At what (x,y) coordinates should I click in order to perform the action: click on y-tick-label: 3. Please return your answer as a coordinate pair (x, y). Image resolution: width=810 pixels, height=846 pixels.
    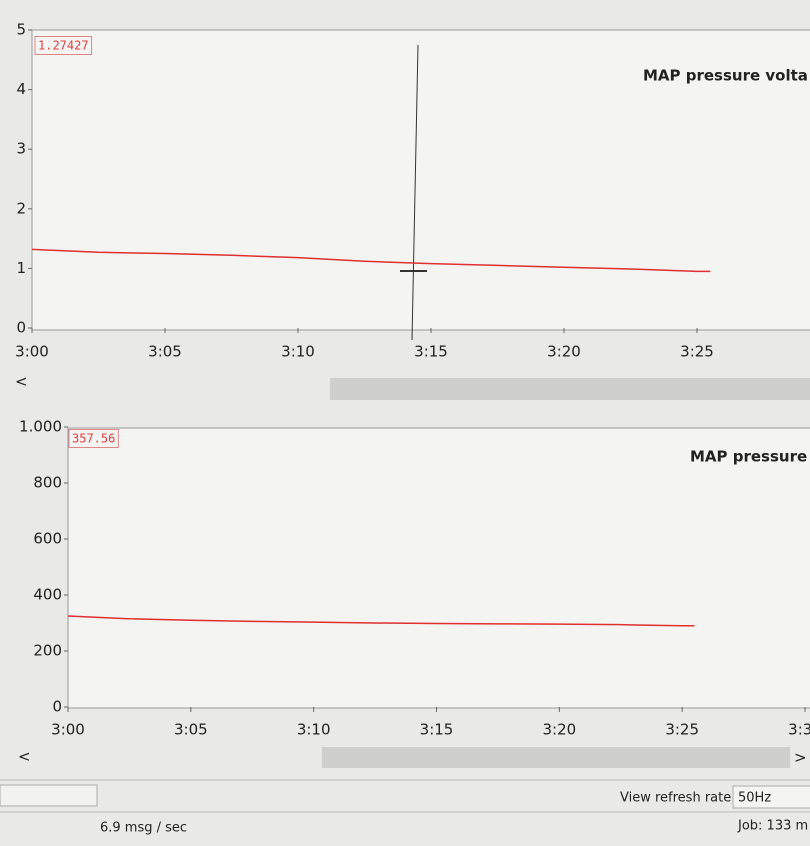
    Looking at the image, I should click on (21, 149).